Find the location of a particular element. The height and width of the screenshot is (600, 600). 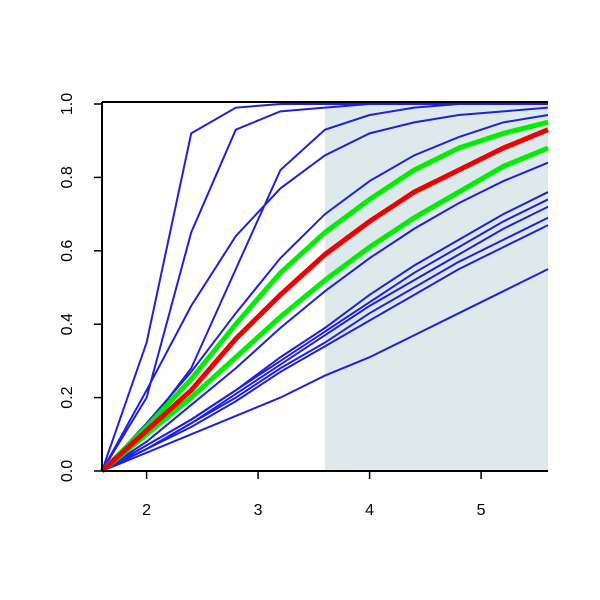

y-tick-label: 0.4 is located at coordinates (67, 324).